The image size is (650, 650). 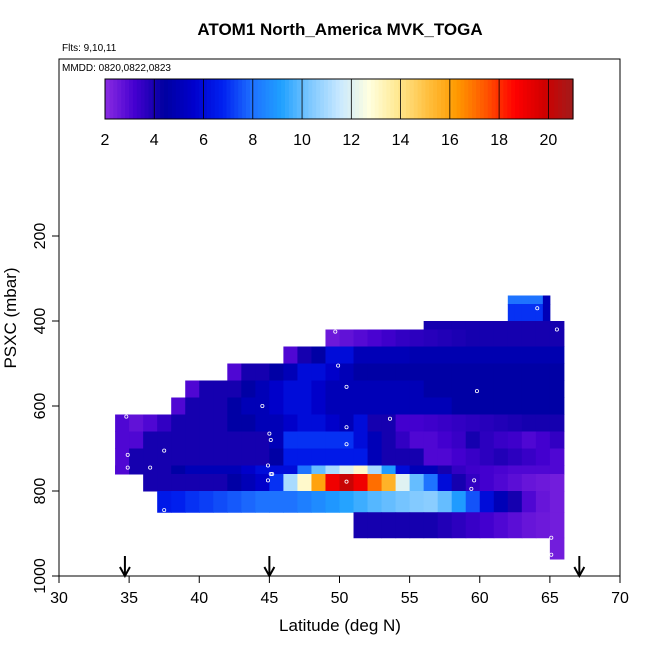 I want to click on colorbar-tick-label: 20, so click(x=548, y=140).